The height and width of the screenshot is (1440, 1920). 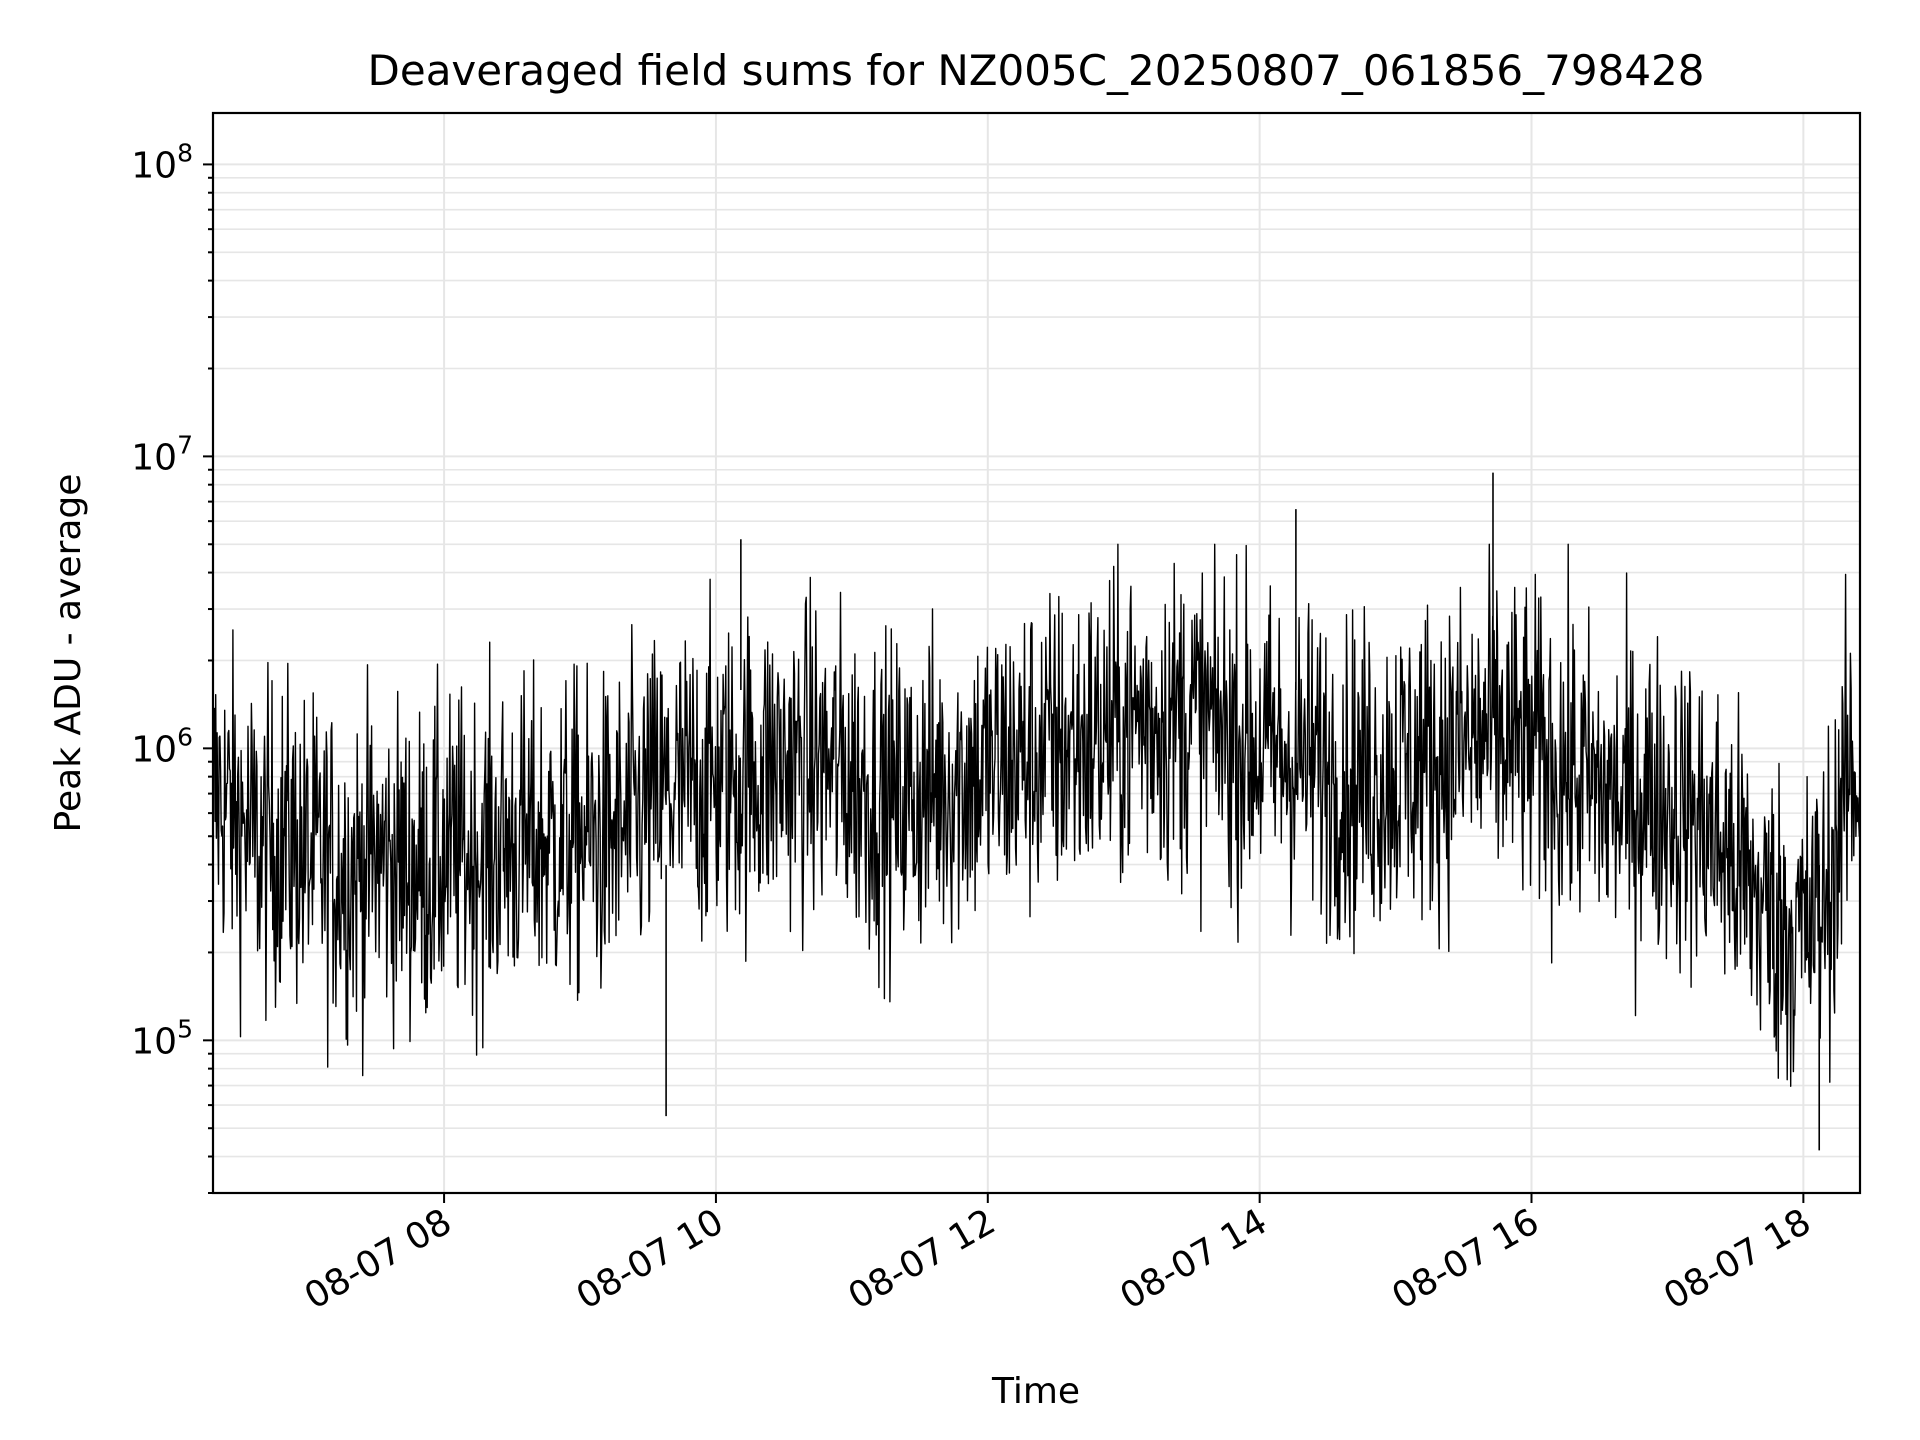 I want to click on x-tick-label: 08-07 16, so click(x=1465, y=1259).